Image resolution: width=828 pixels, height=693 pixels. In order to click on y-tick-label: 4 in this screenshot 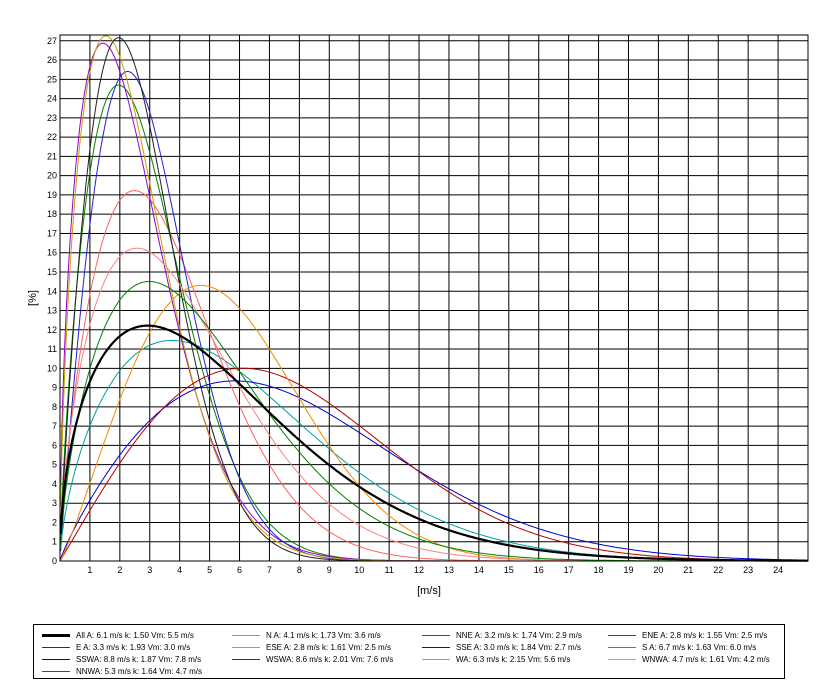, I will do `click(54, 484)`.